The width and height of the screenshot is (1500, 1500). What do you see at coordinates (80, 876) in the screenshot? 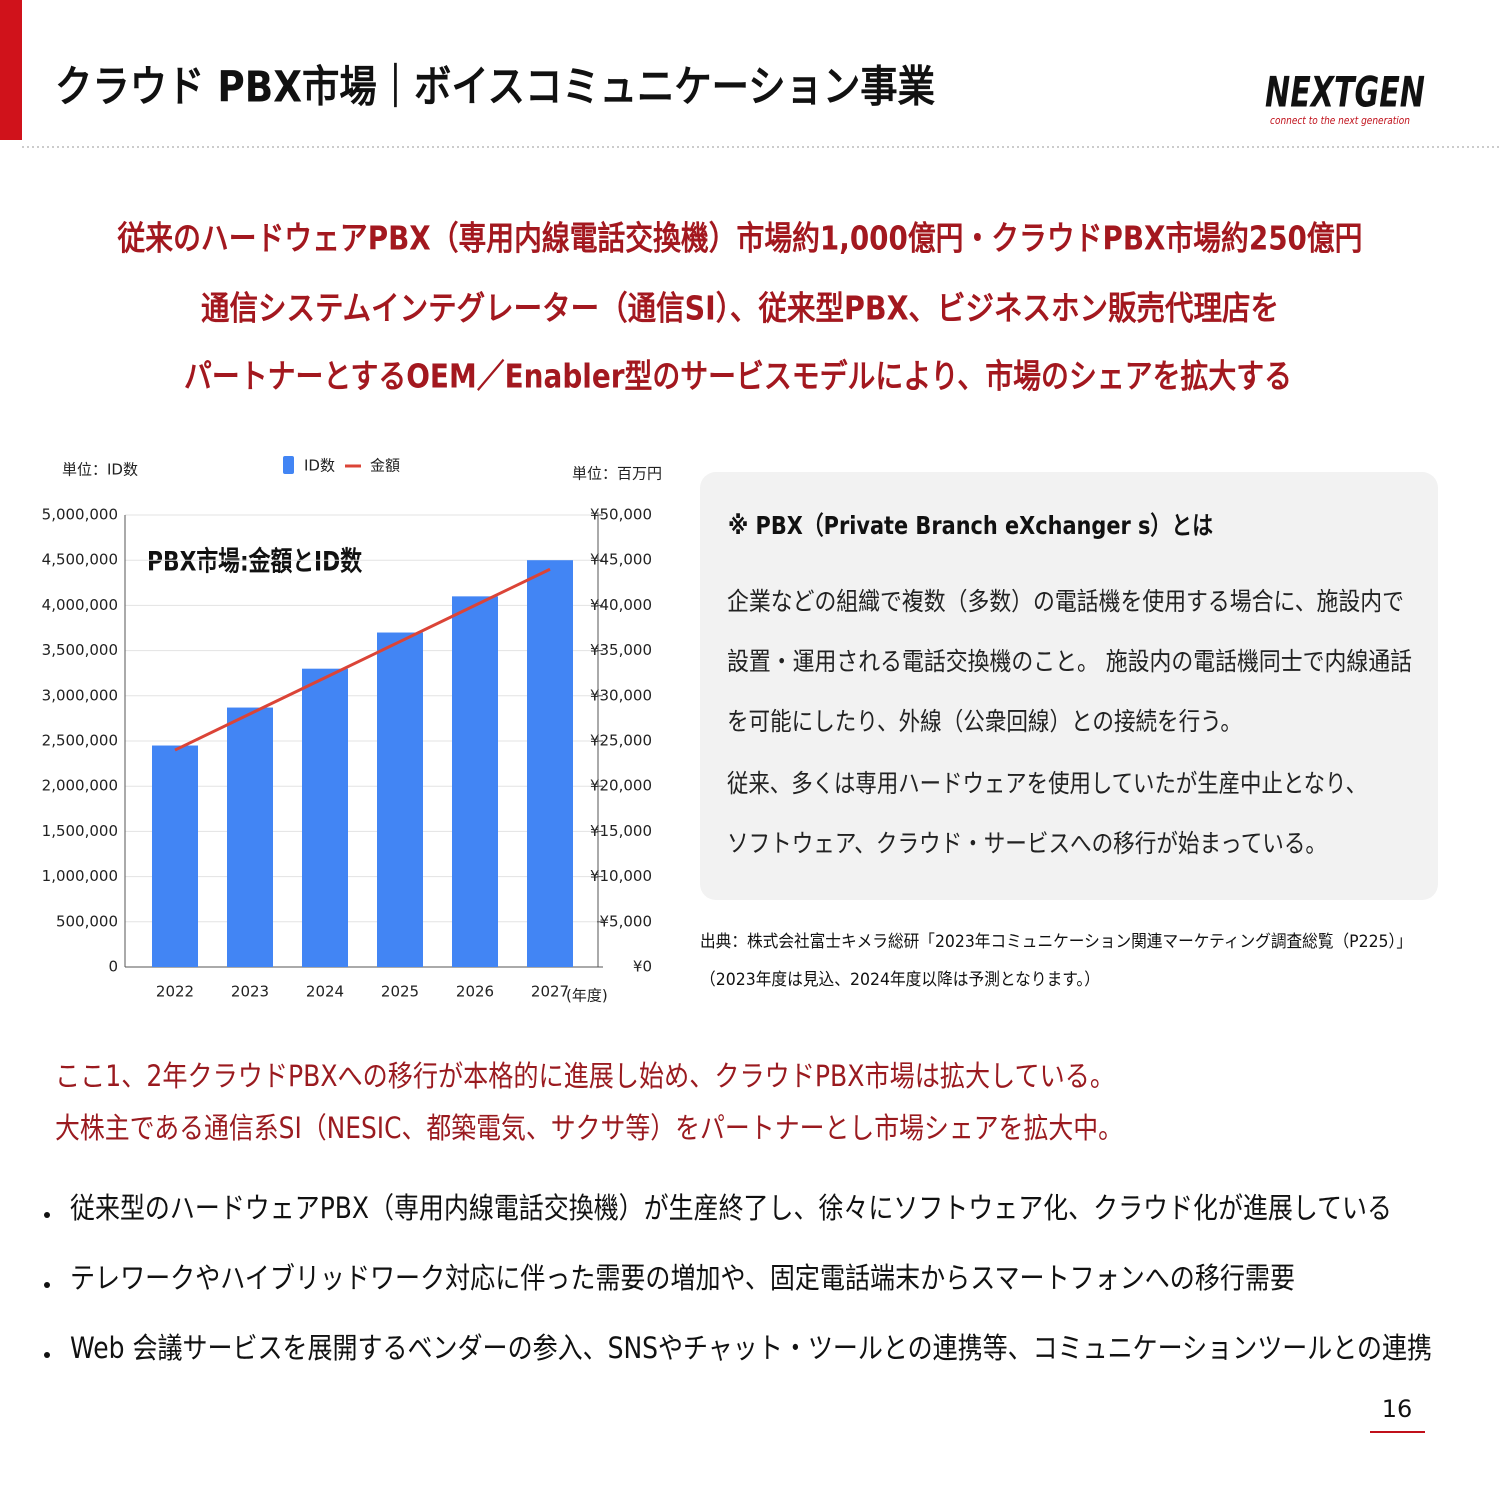
I see `y-tick-label: 1,000,000` at bounding box center [80, 876].